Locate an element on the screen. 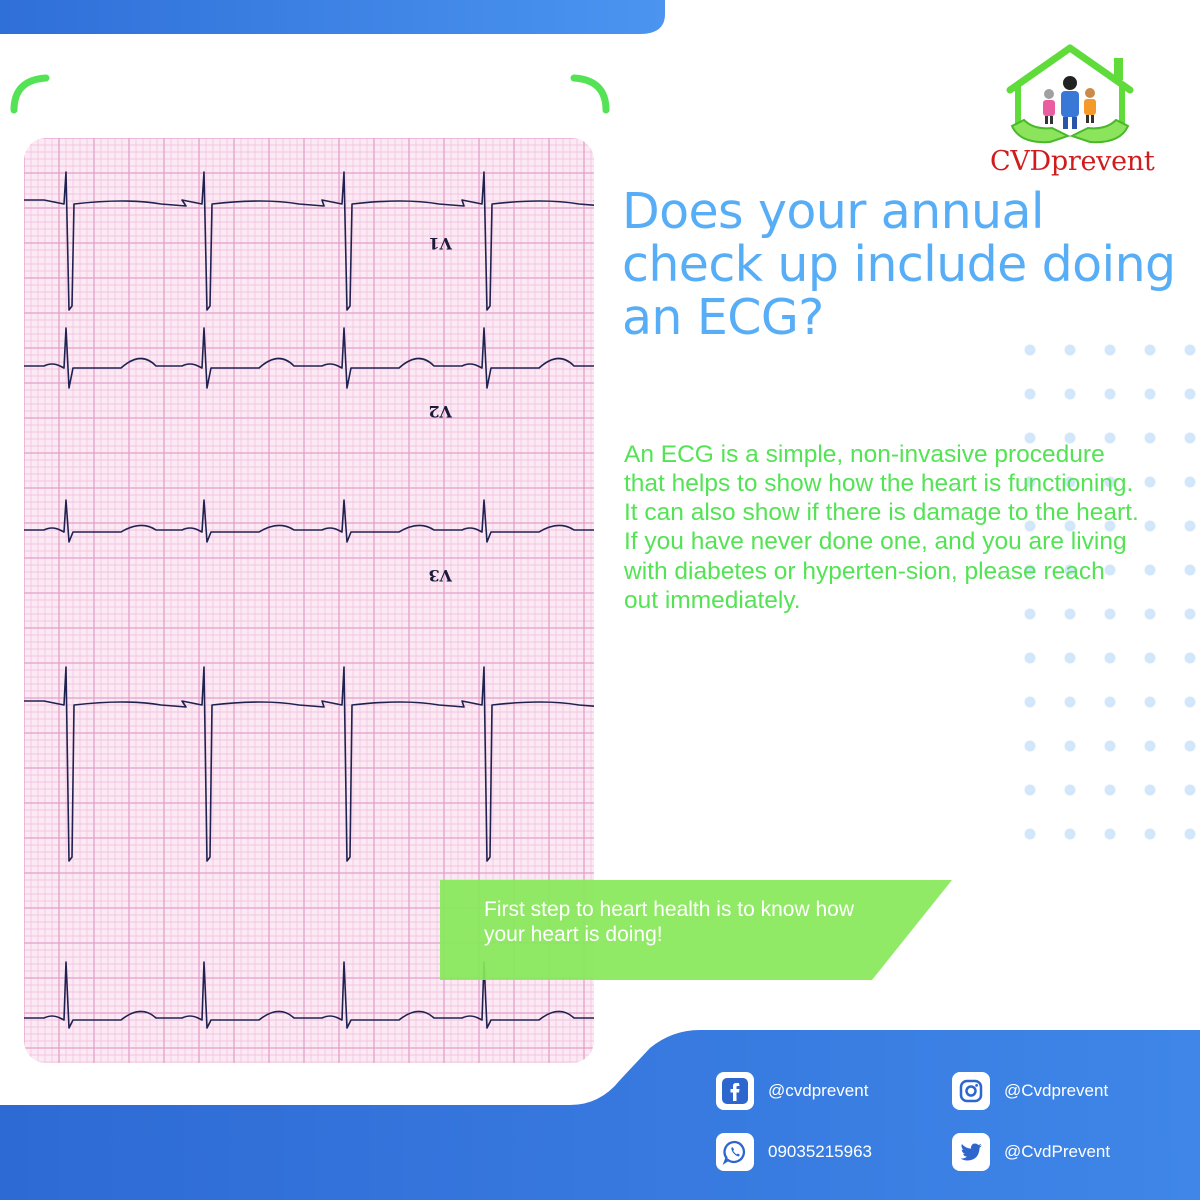  whatsapp-link: 09035215963 is located at coordinates (794, 1152).